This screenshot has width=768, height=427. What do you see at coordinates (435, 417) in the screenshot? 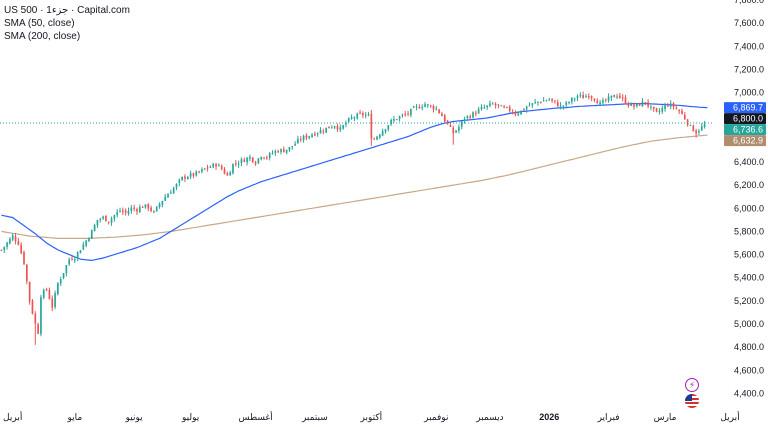
I see `x-tick-label: نوفمبر` at bounding box center [435, 417].